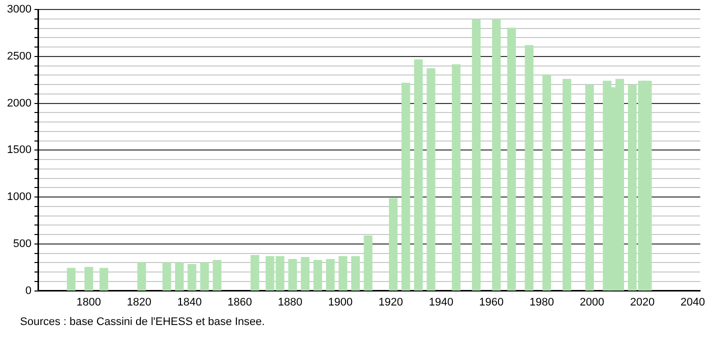  Describe the element at coordinates (19, 103) in the screenshot. I see `y-tick-label: 2000` at that location.